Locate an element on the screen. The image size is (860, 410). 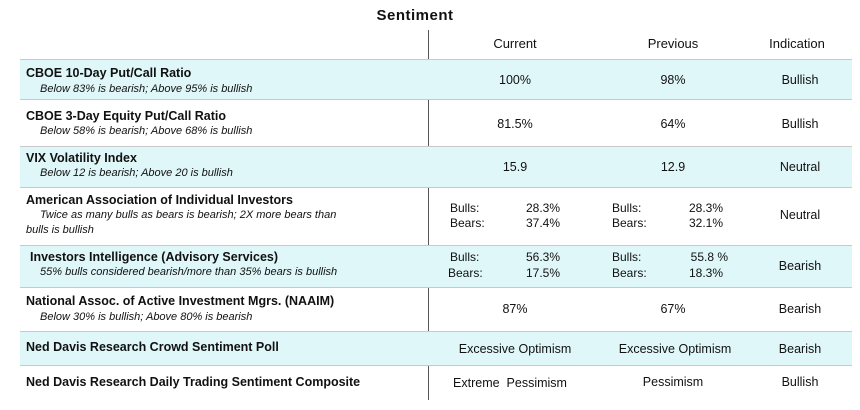
row-name: CBOE 10-Day Put/Call Ratio is located at coordinates (109, 73).